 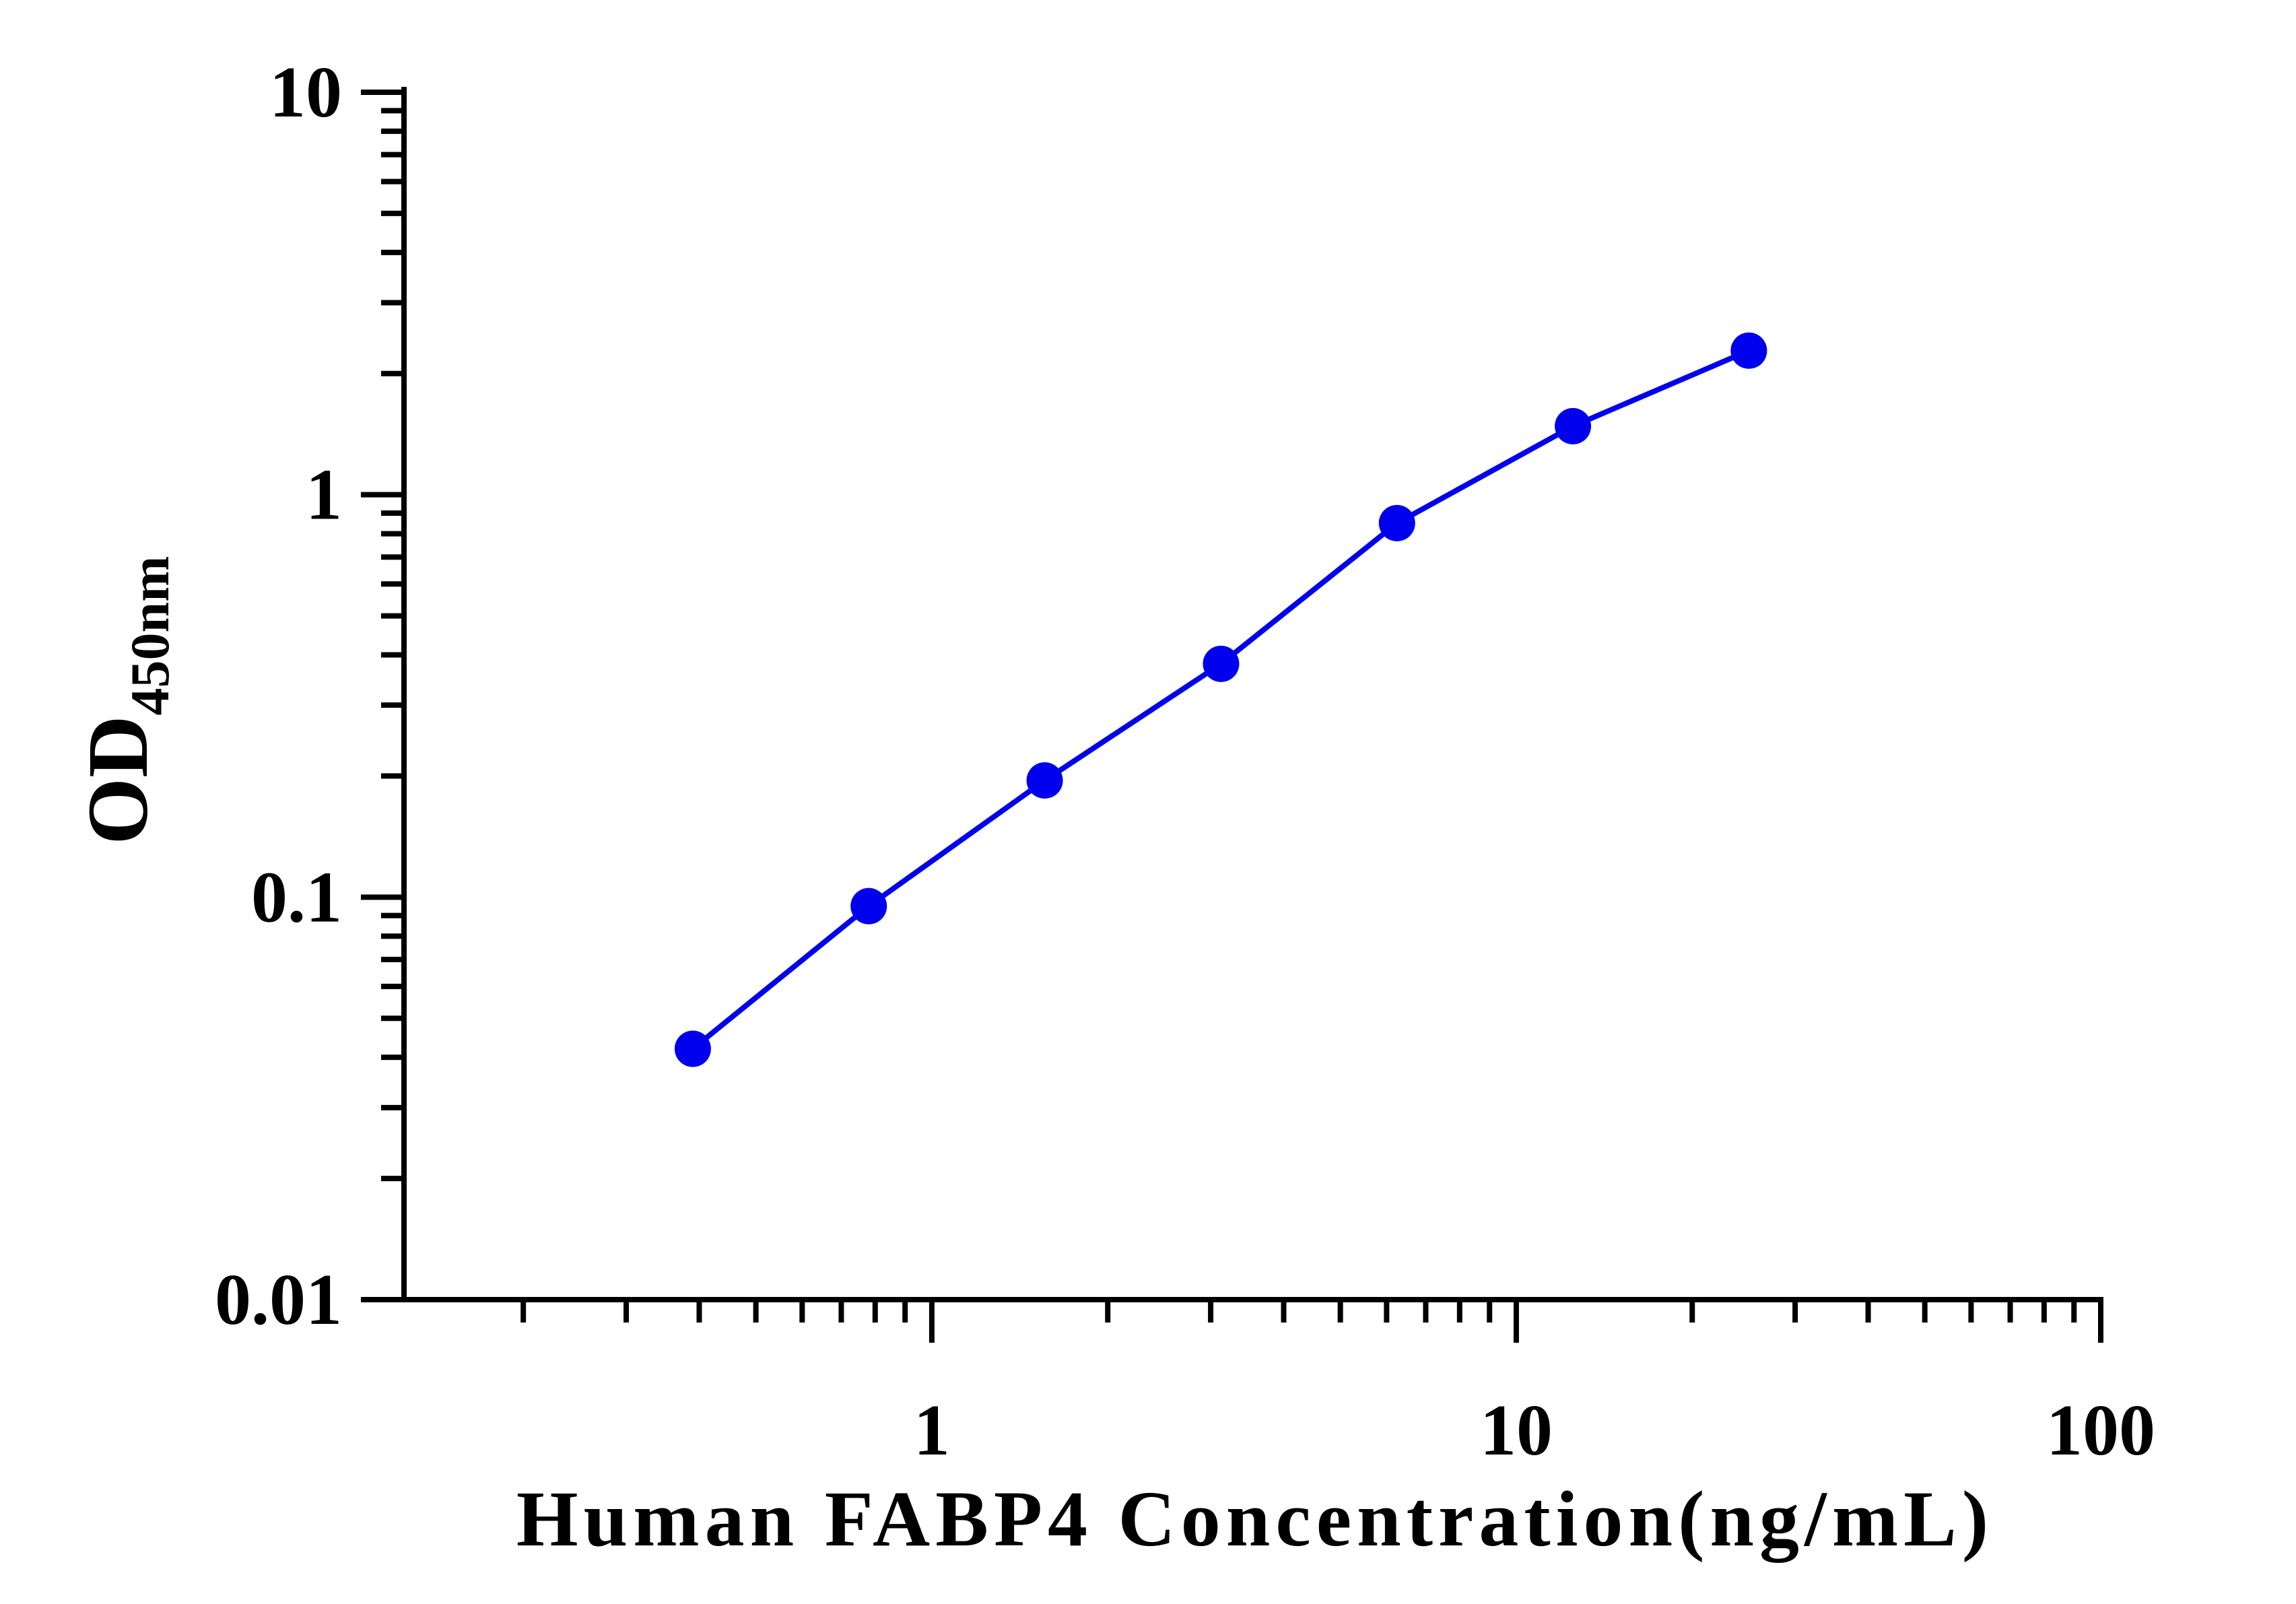 I want to click on x-tick-label: 1, so click(x=932, y=1431).